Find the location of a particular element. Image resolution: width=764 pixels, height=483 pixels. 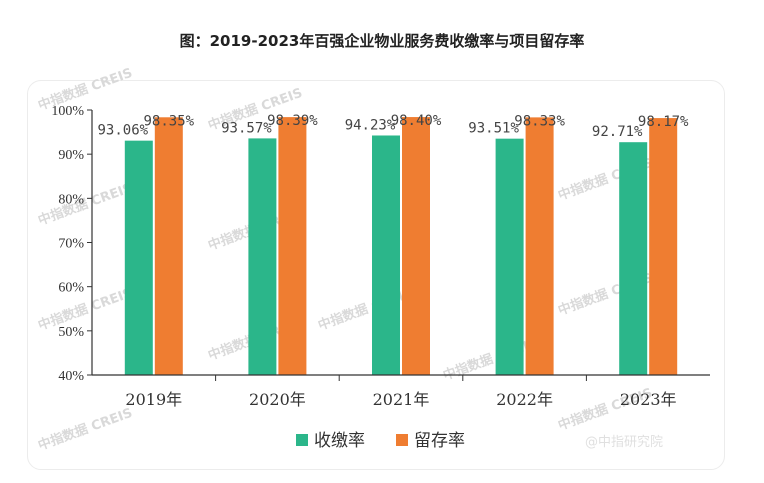

x-tick-label: 2022年 is located at coordinates (524, 399).